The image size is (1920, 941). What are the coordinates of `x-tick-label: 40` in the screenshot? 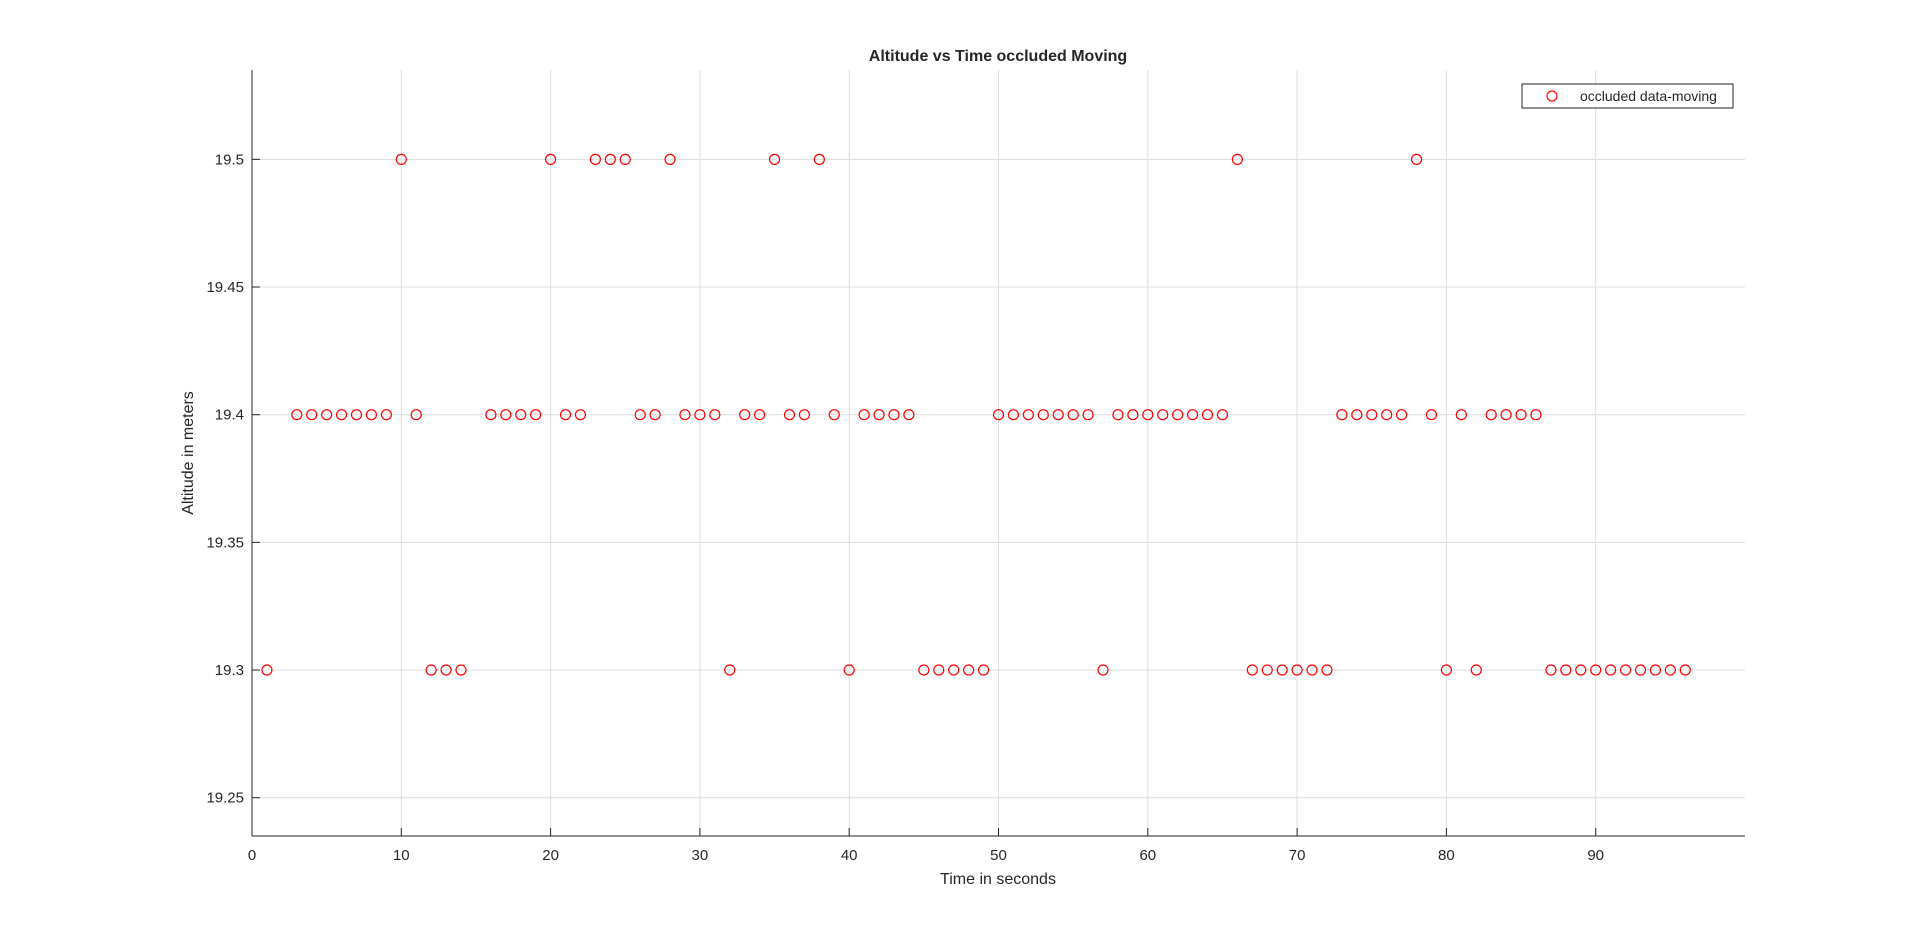 It's located at (849, 855).